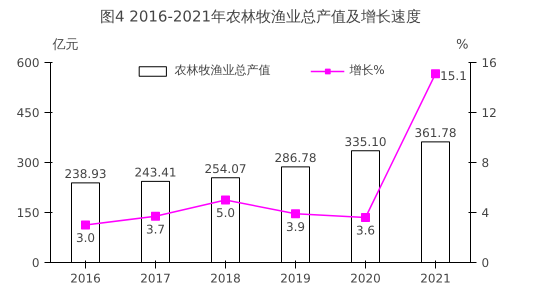 Image resolution: width=550 pixels, height=306 pixels. I want to click on legend-label: 农林牧渔业总产值, so click(222, 70).